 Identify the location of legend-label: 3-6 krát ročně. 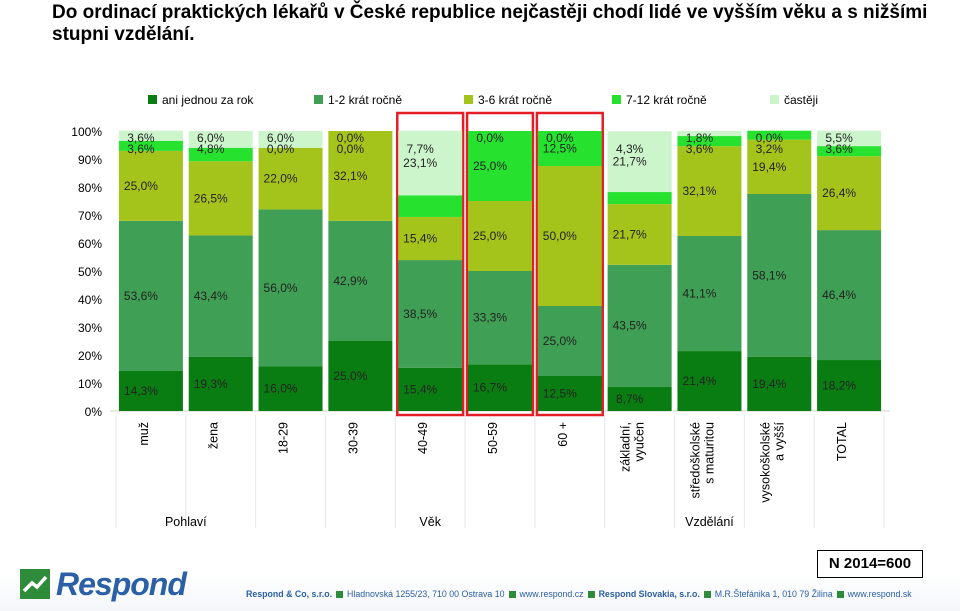
(515, 100).